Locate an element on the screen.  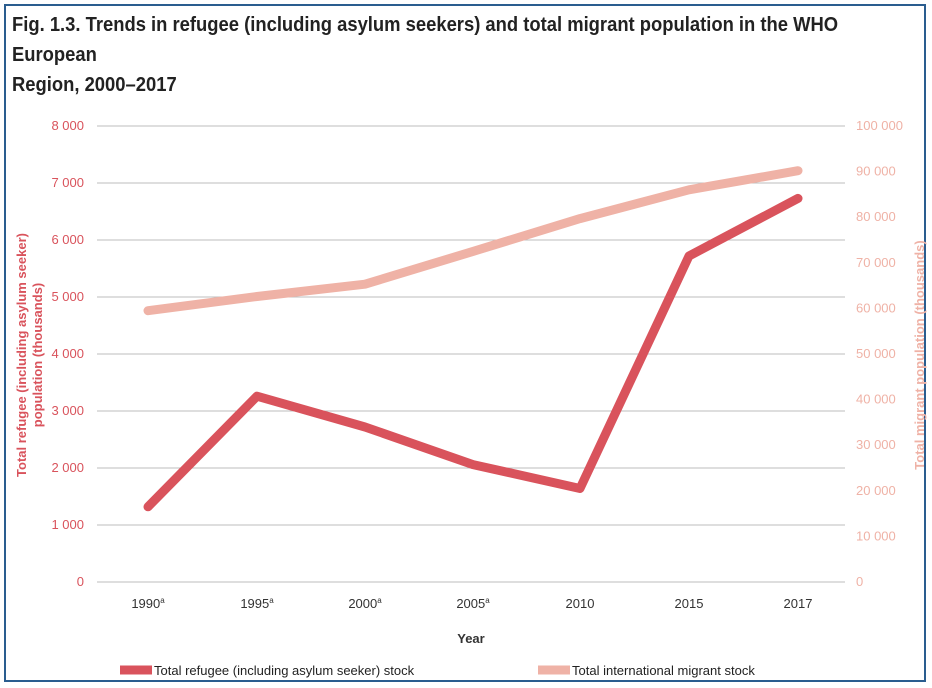
right-tick-label: 50 000 is located at coordinates (876, 353).